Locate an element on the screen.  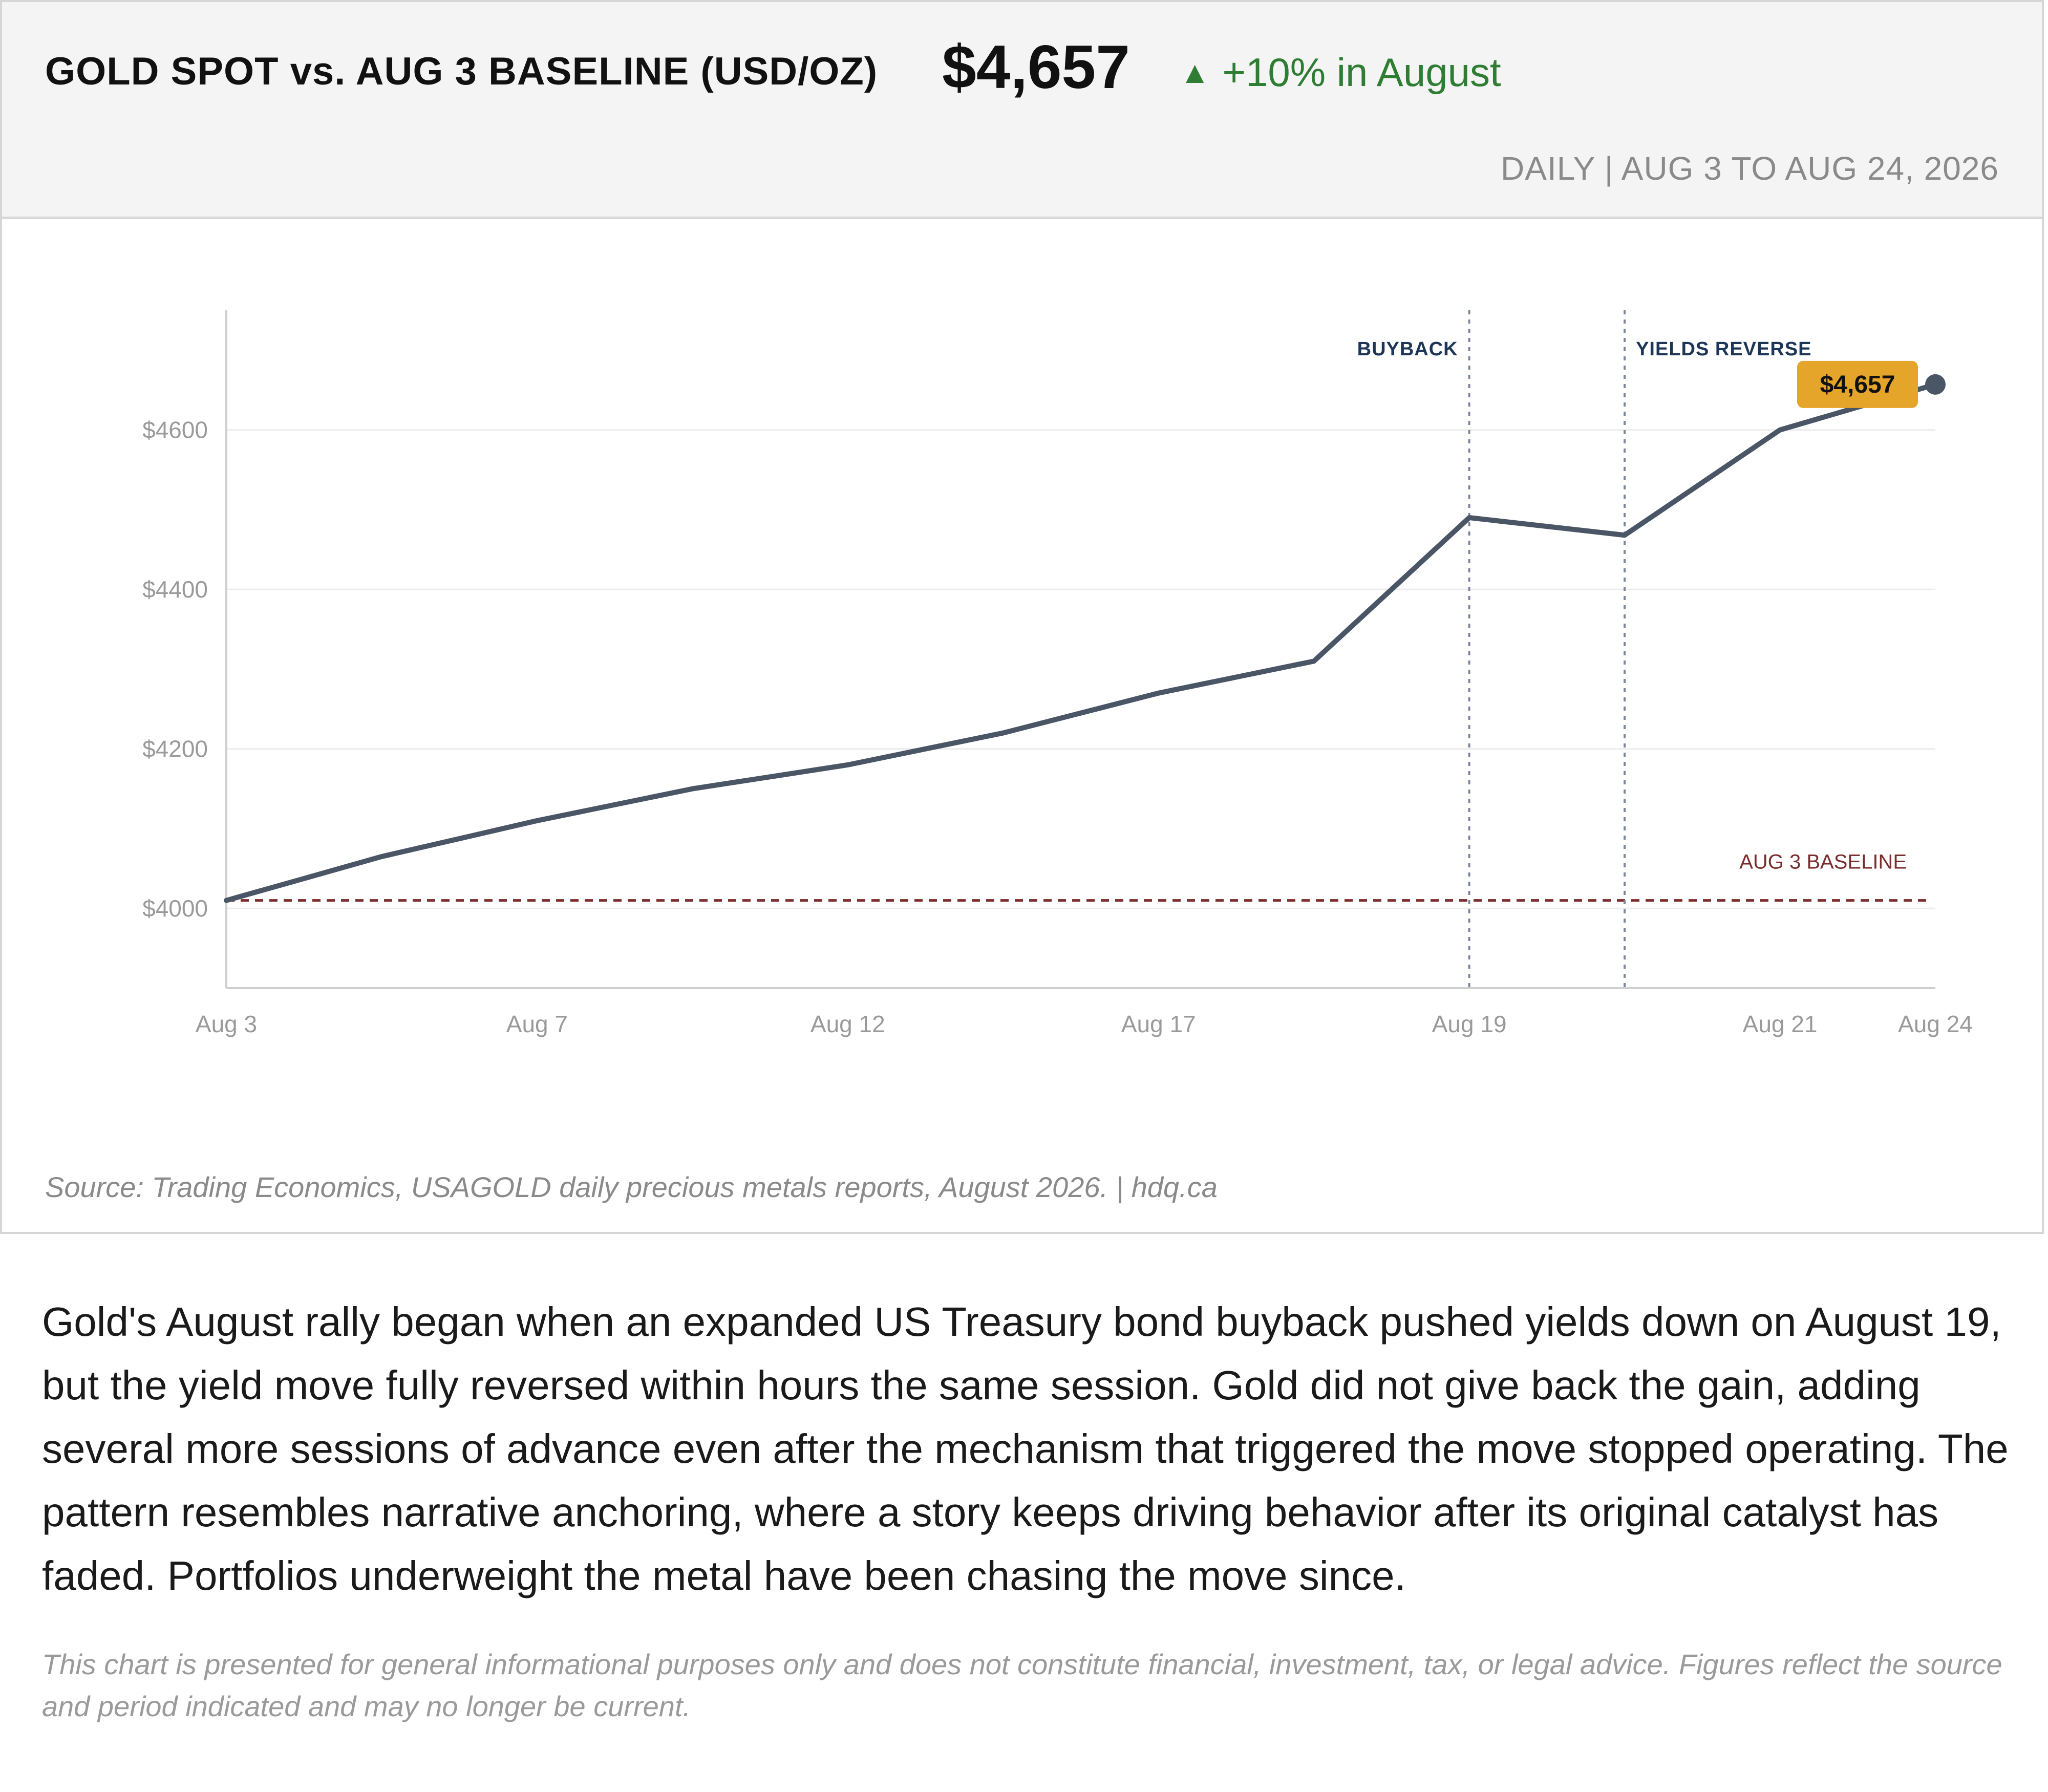
monthly-change: ▲ +10% in August is located at coordinates (1340, 72).